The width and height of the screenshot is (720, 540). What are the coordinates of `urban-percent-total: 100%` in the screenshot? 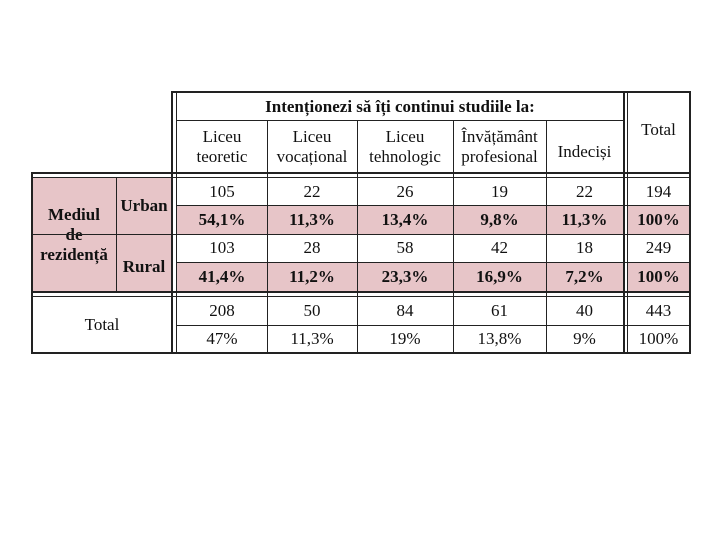 It's located at (658, 219).